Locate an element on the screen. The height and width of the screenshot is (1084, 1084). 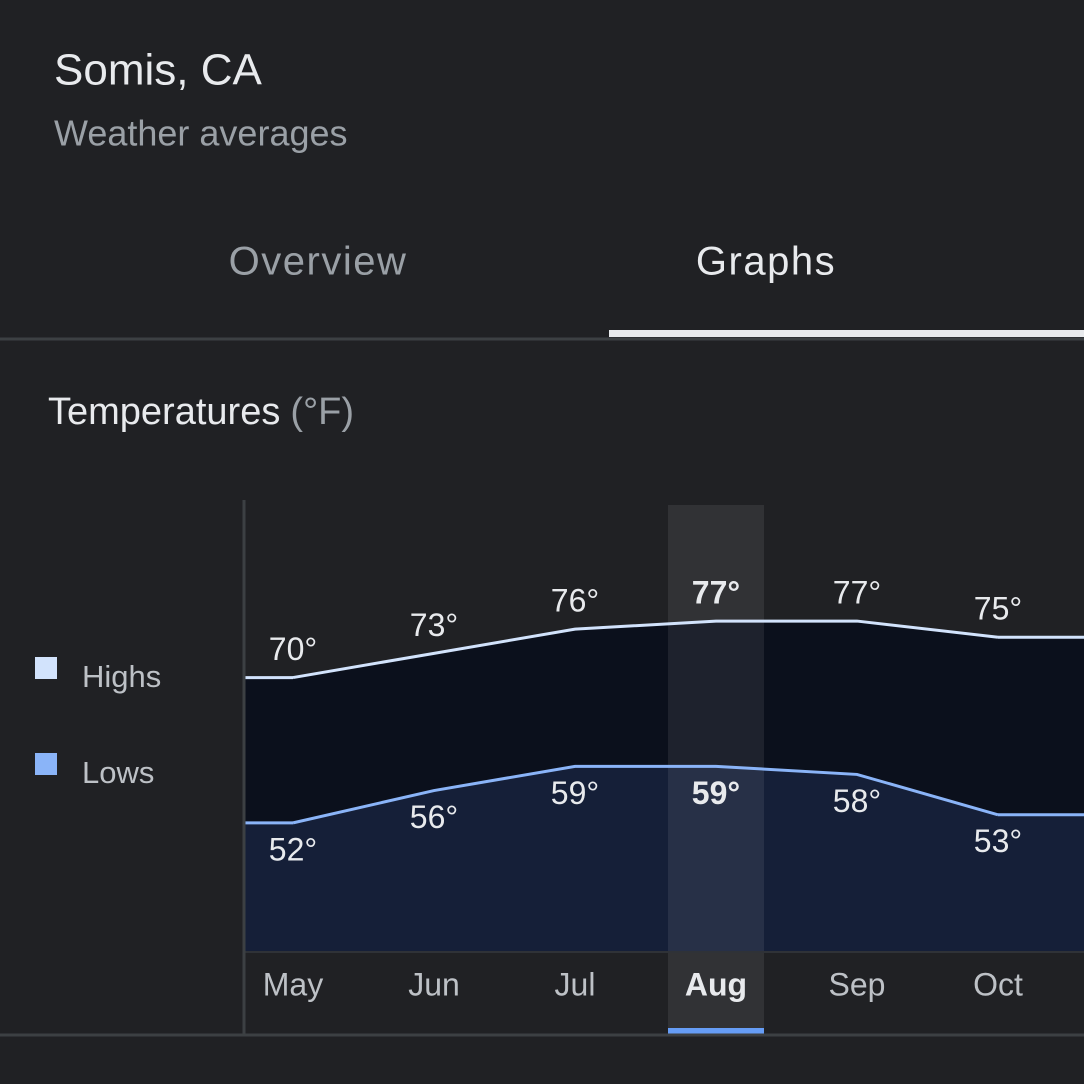
tab: Overview is located at coordinates (318, 262).